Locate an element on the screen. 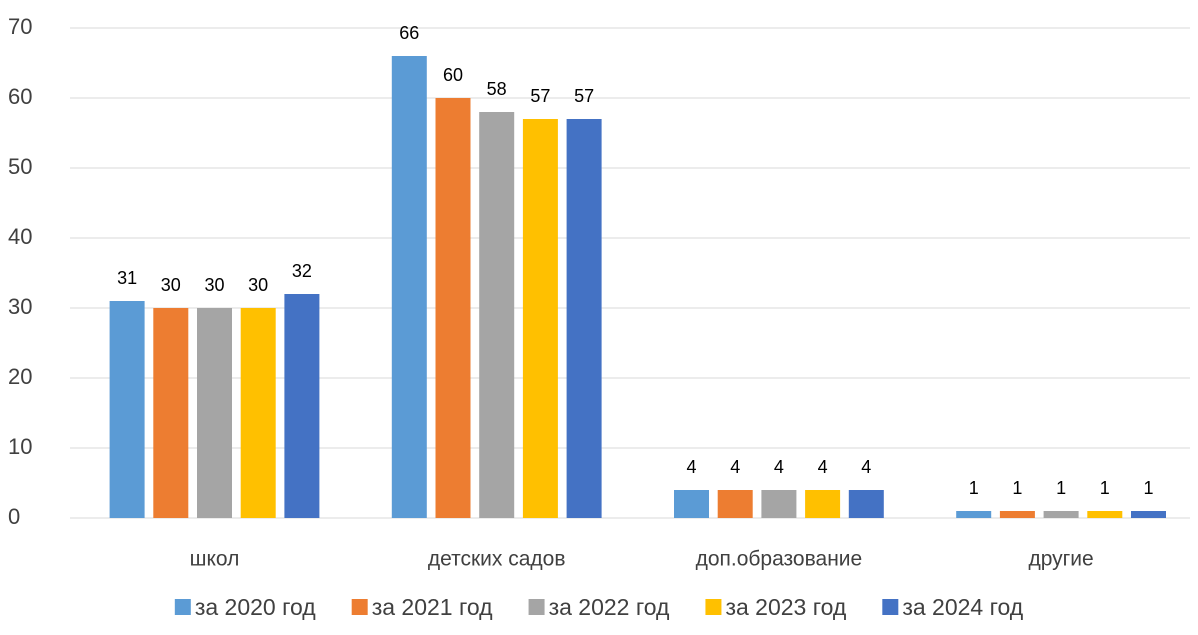 The height and width of the screenshot is (635, 1198). y-tick-label: 60 is located at coordinates (20, 96).